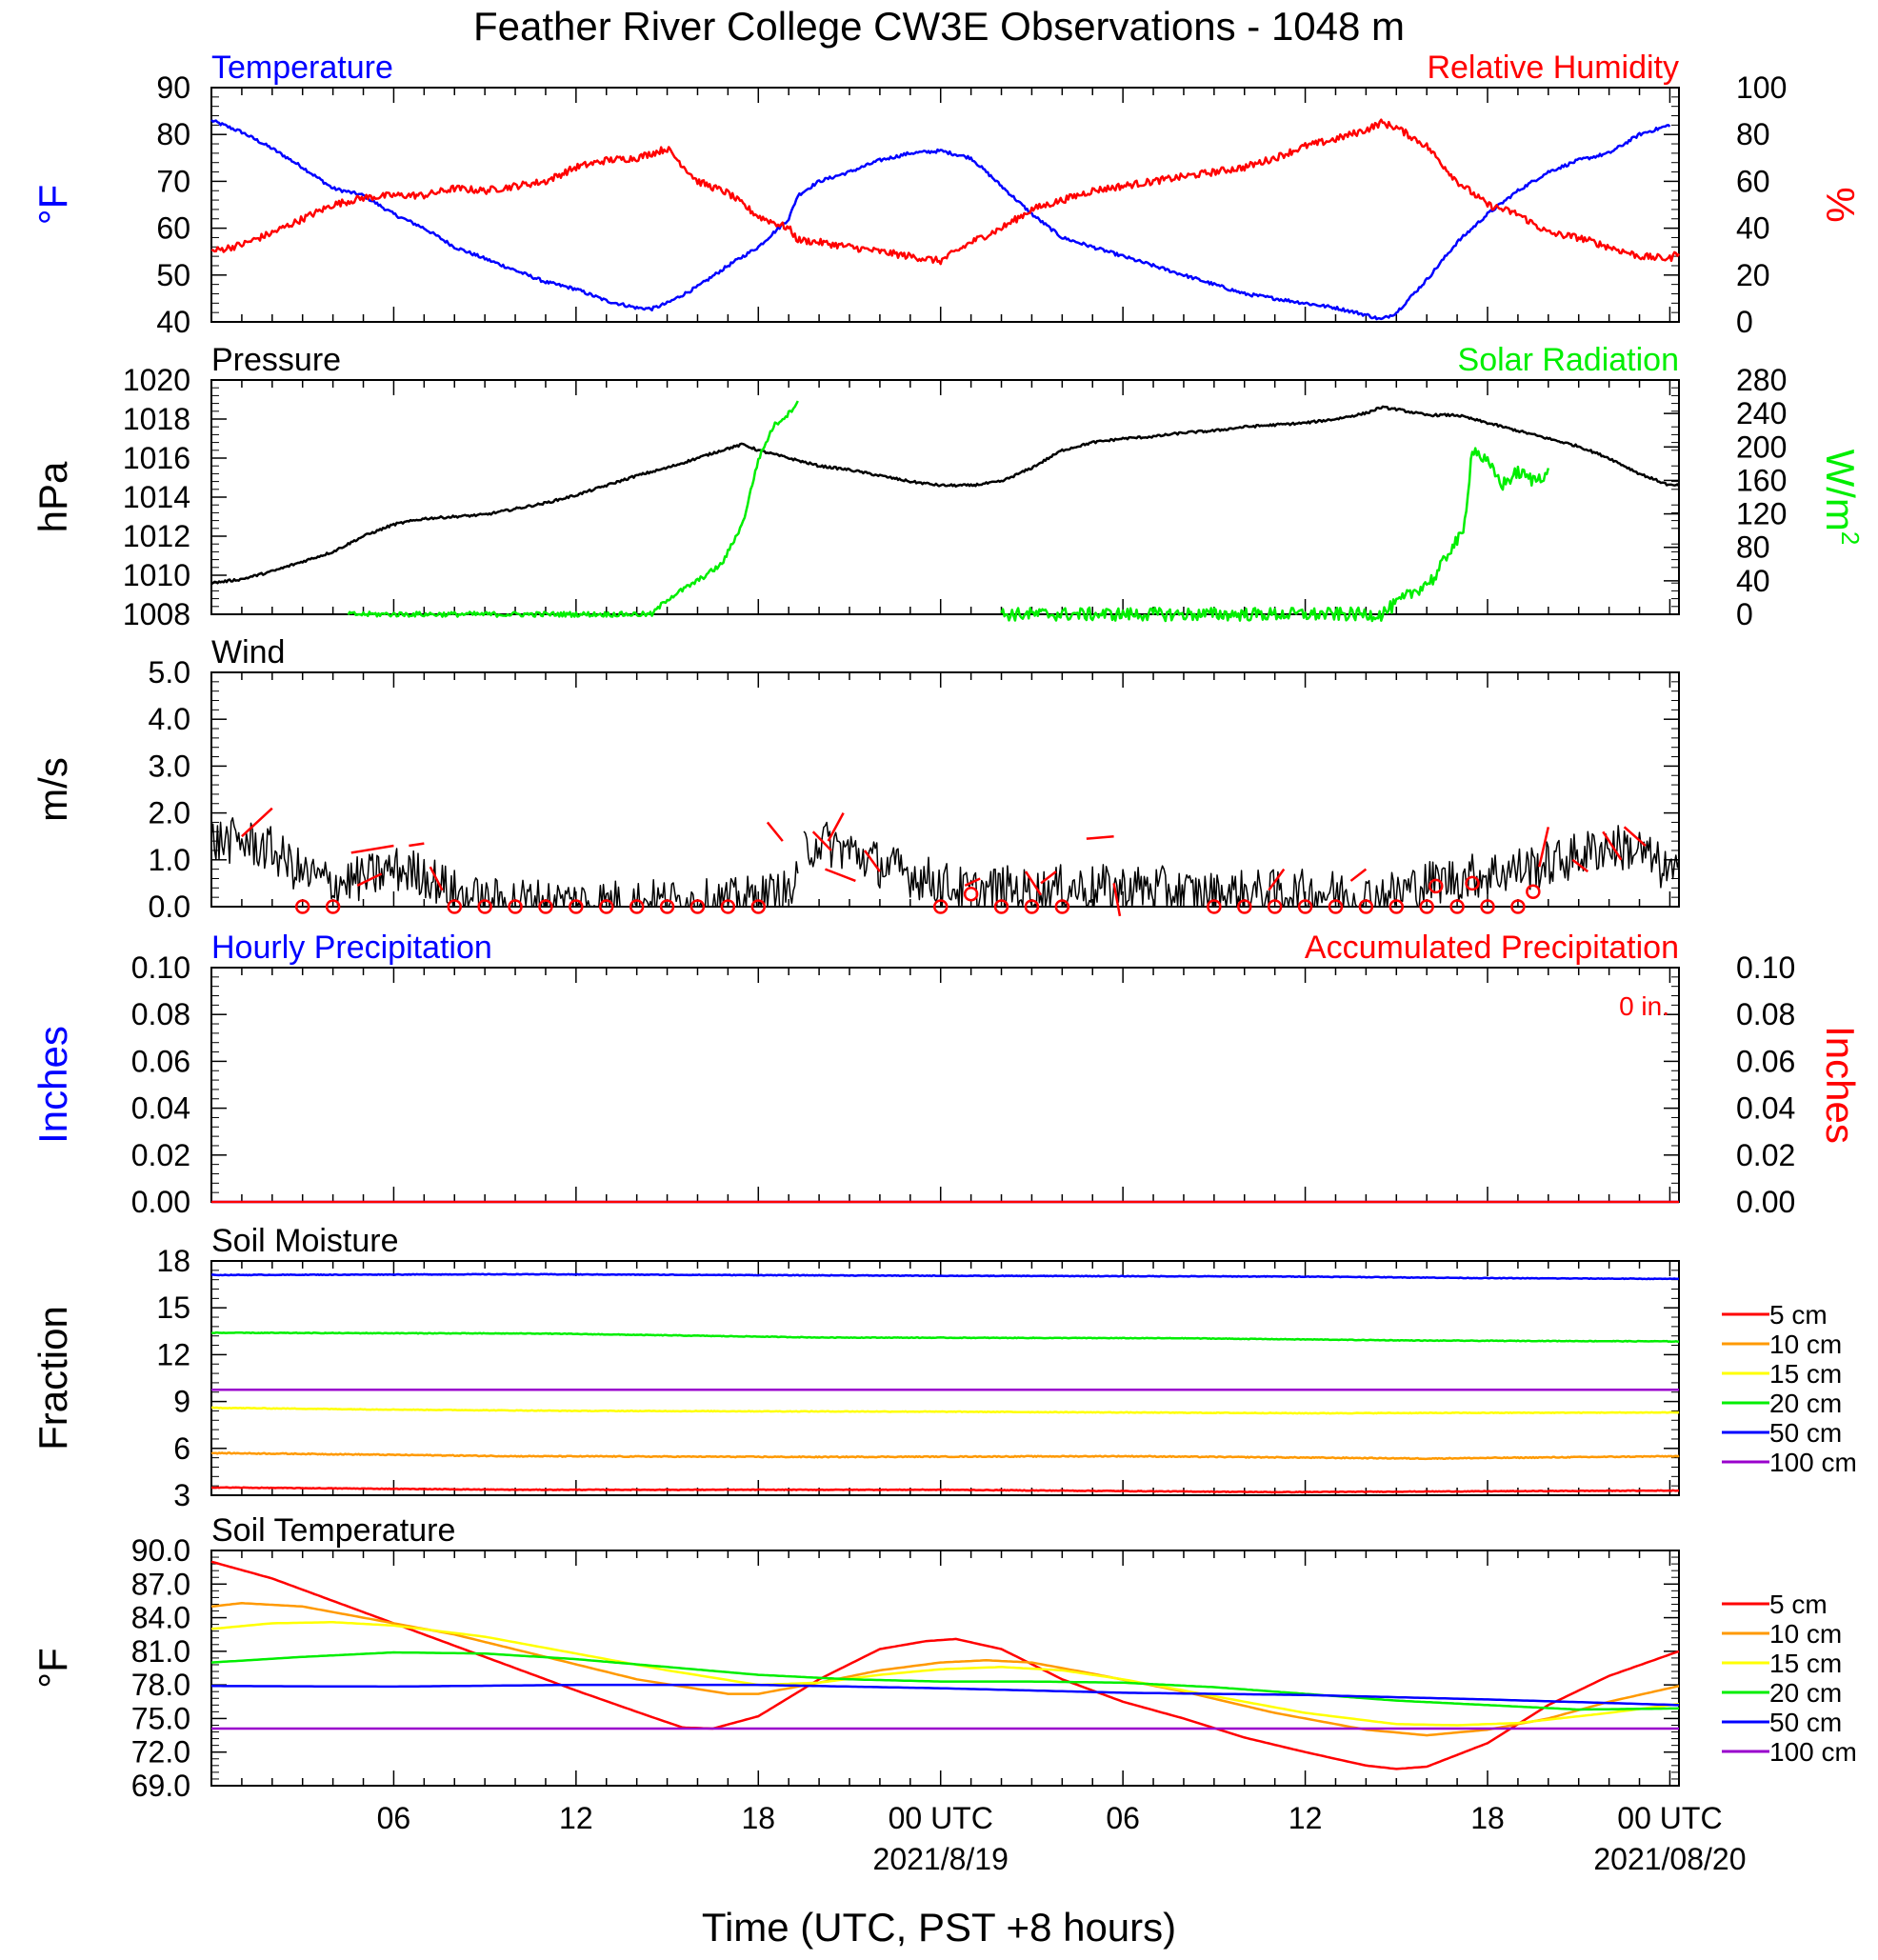  I want to click on y-right-axis-label: %, so click(1840, 204).